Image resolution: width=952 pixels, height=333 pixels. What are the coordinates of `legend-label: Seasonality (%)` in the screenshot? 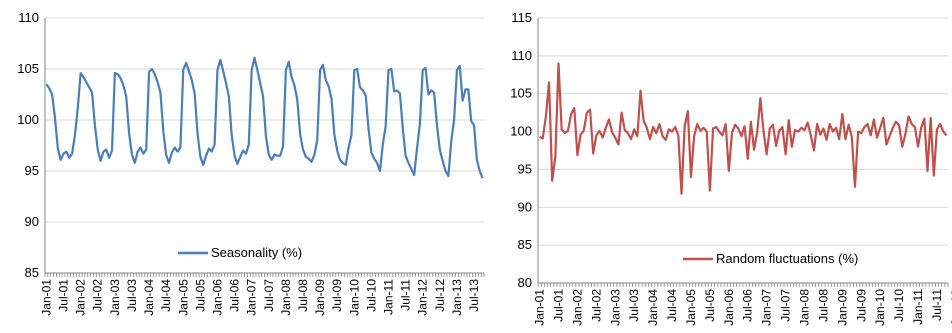 It's located at (256, 252).